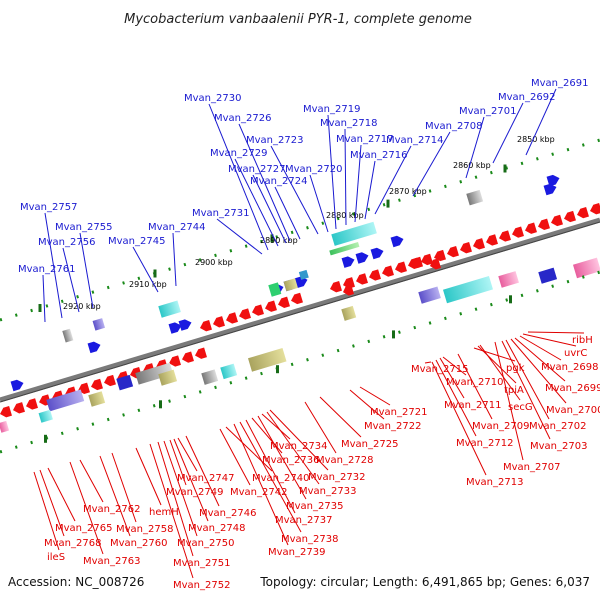 The height and width of the screenshot is (600, 600). What do you see at coordinates (201, 563) in the screenshot?
I see `gene-label: Mvan_2751` at bounding box center [201, 563].